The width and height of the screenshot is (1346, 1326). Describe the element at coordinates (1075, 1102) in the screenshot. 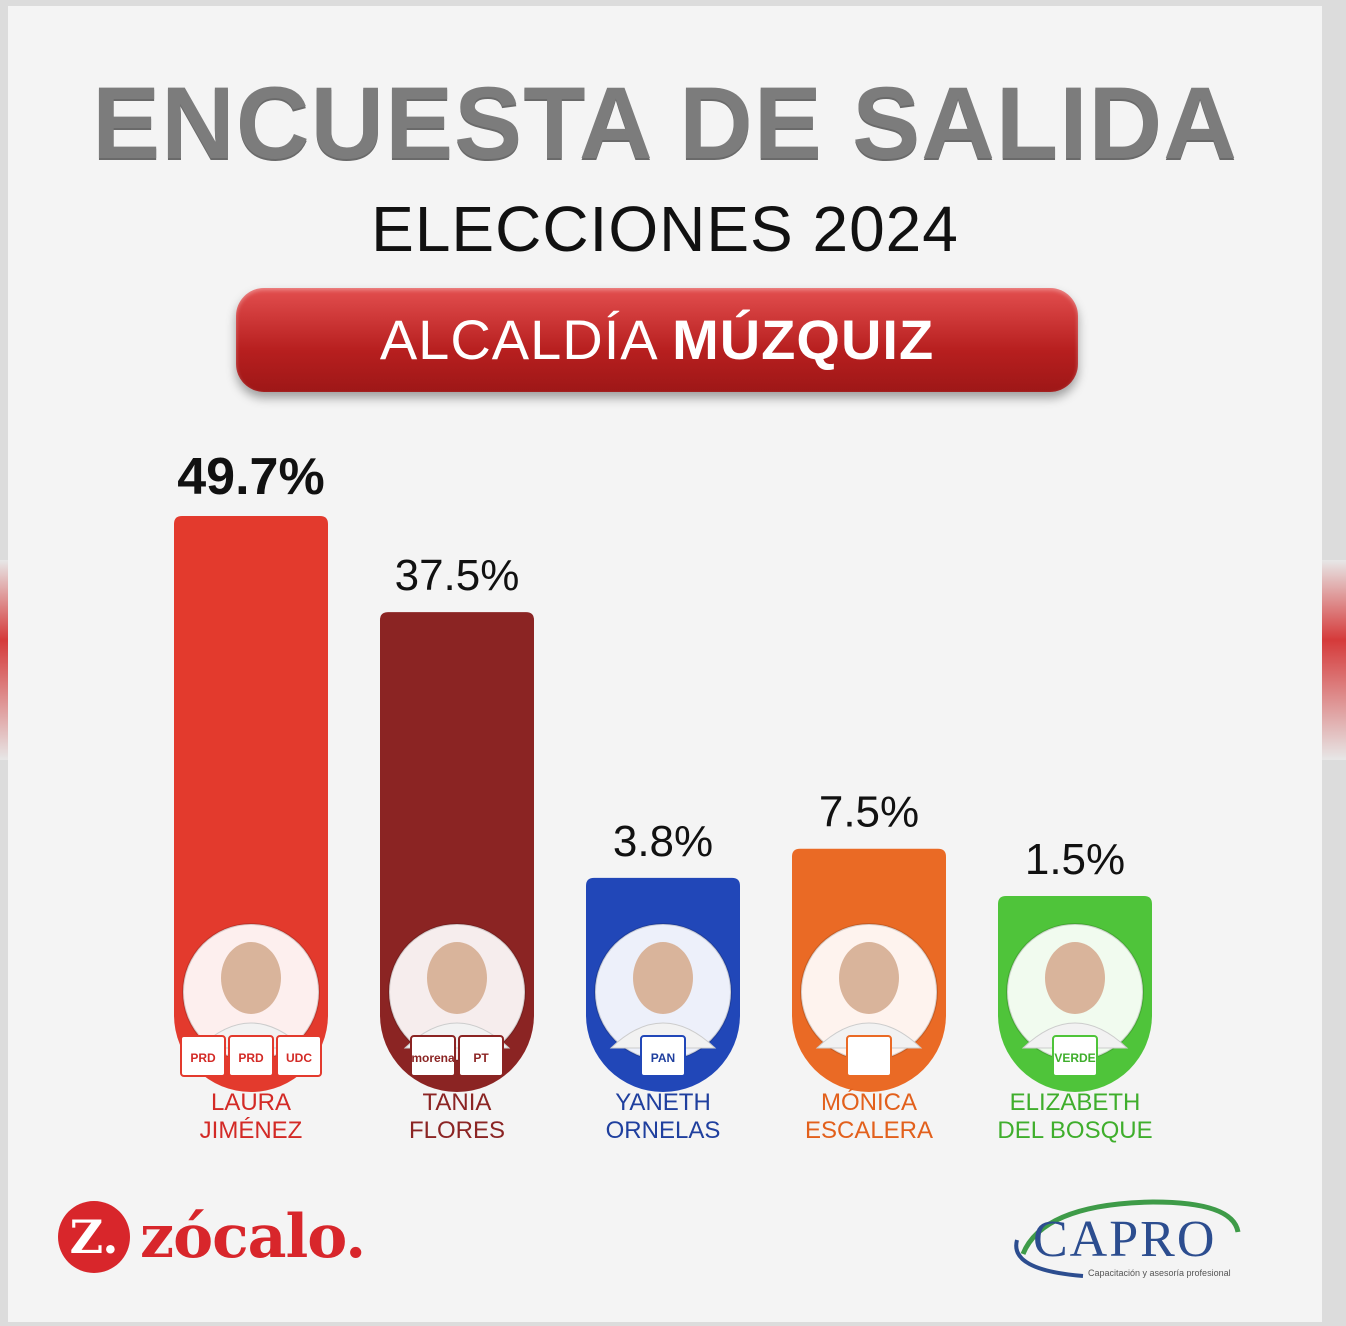

I see `candidate-first-name-4: ELIZABETH` at that location.